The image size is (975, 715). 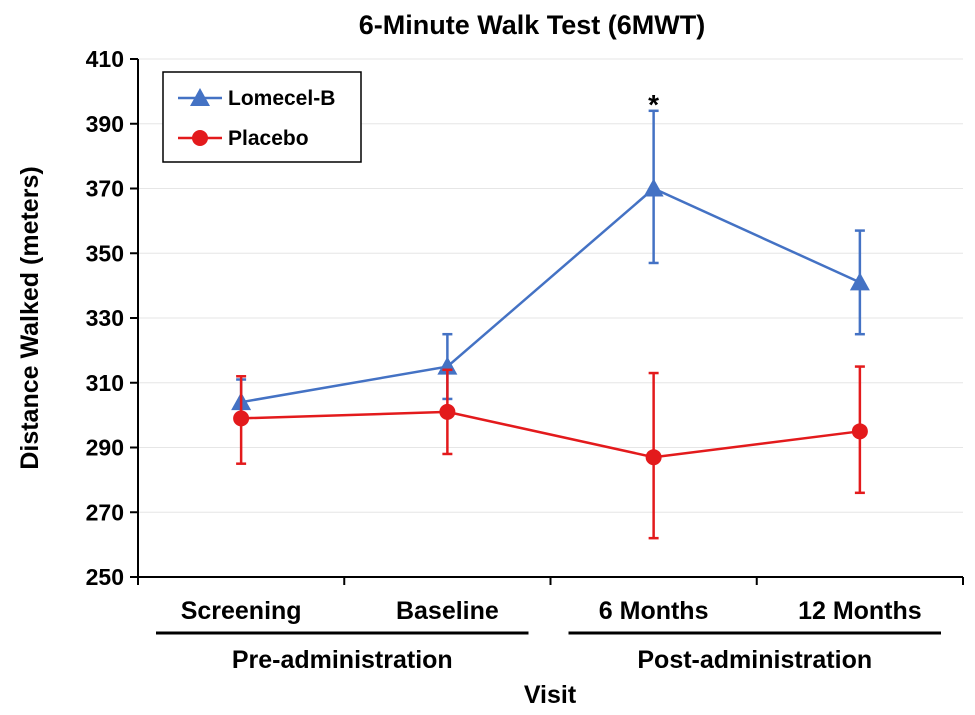 I want to click on legend-marker-placebo, so click(x=200, y=138).